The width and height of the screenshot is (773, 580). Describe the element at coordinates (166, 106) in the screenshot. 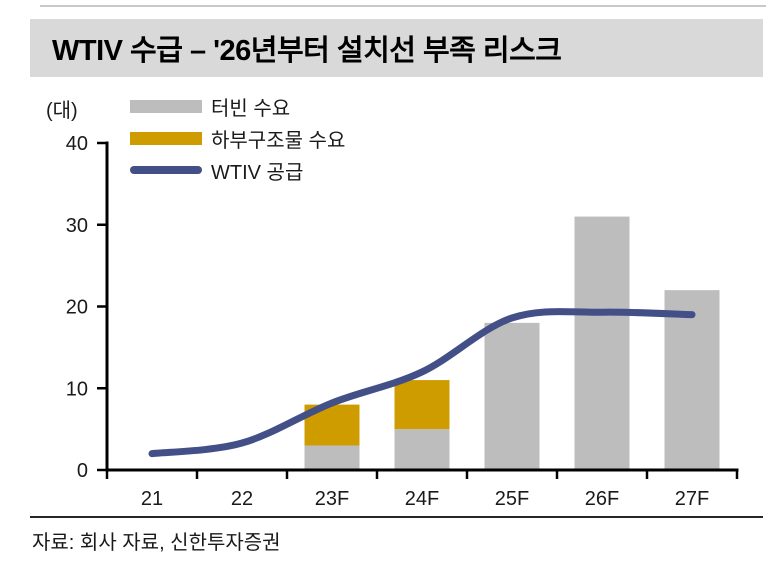

I see `turbine-demand-swatch` at that location.